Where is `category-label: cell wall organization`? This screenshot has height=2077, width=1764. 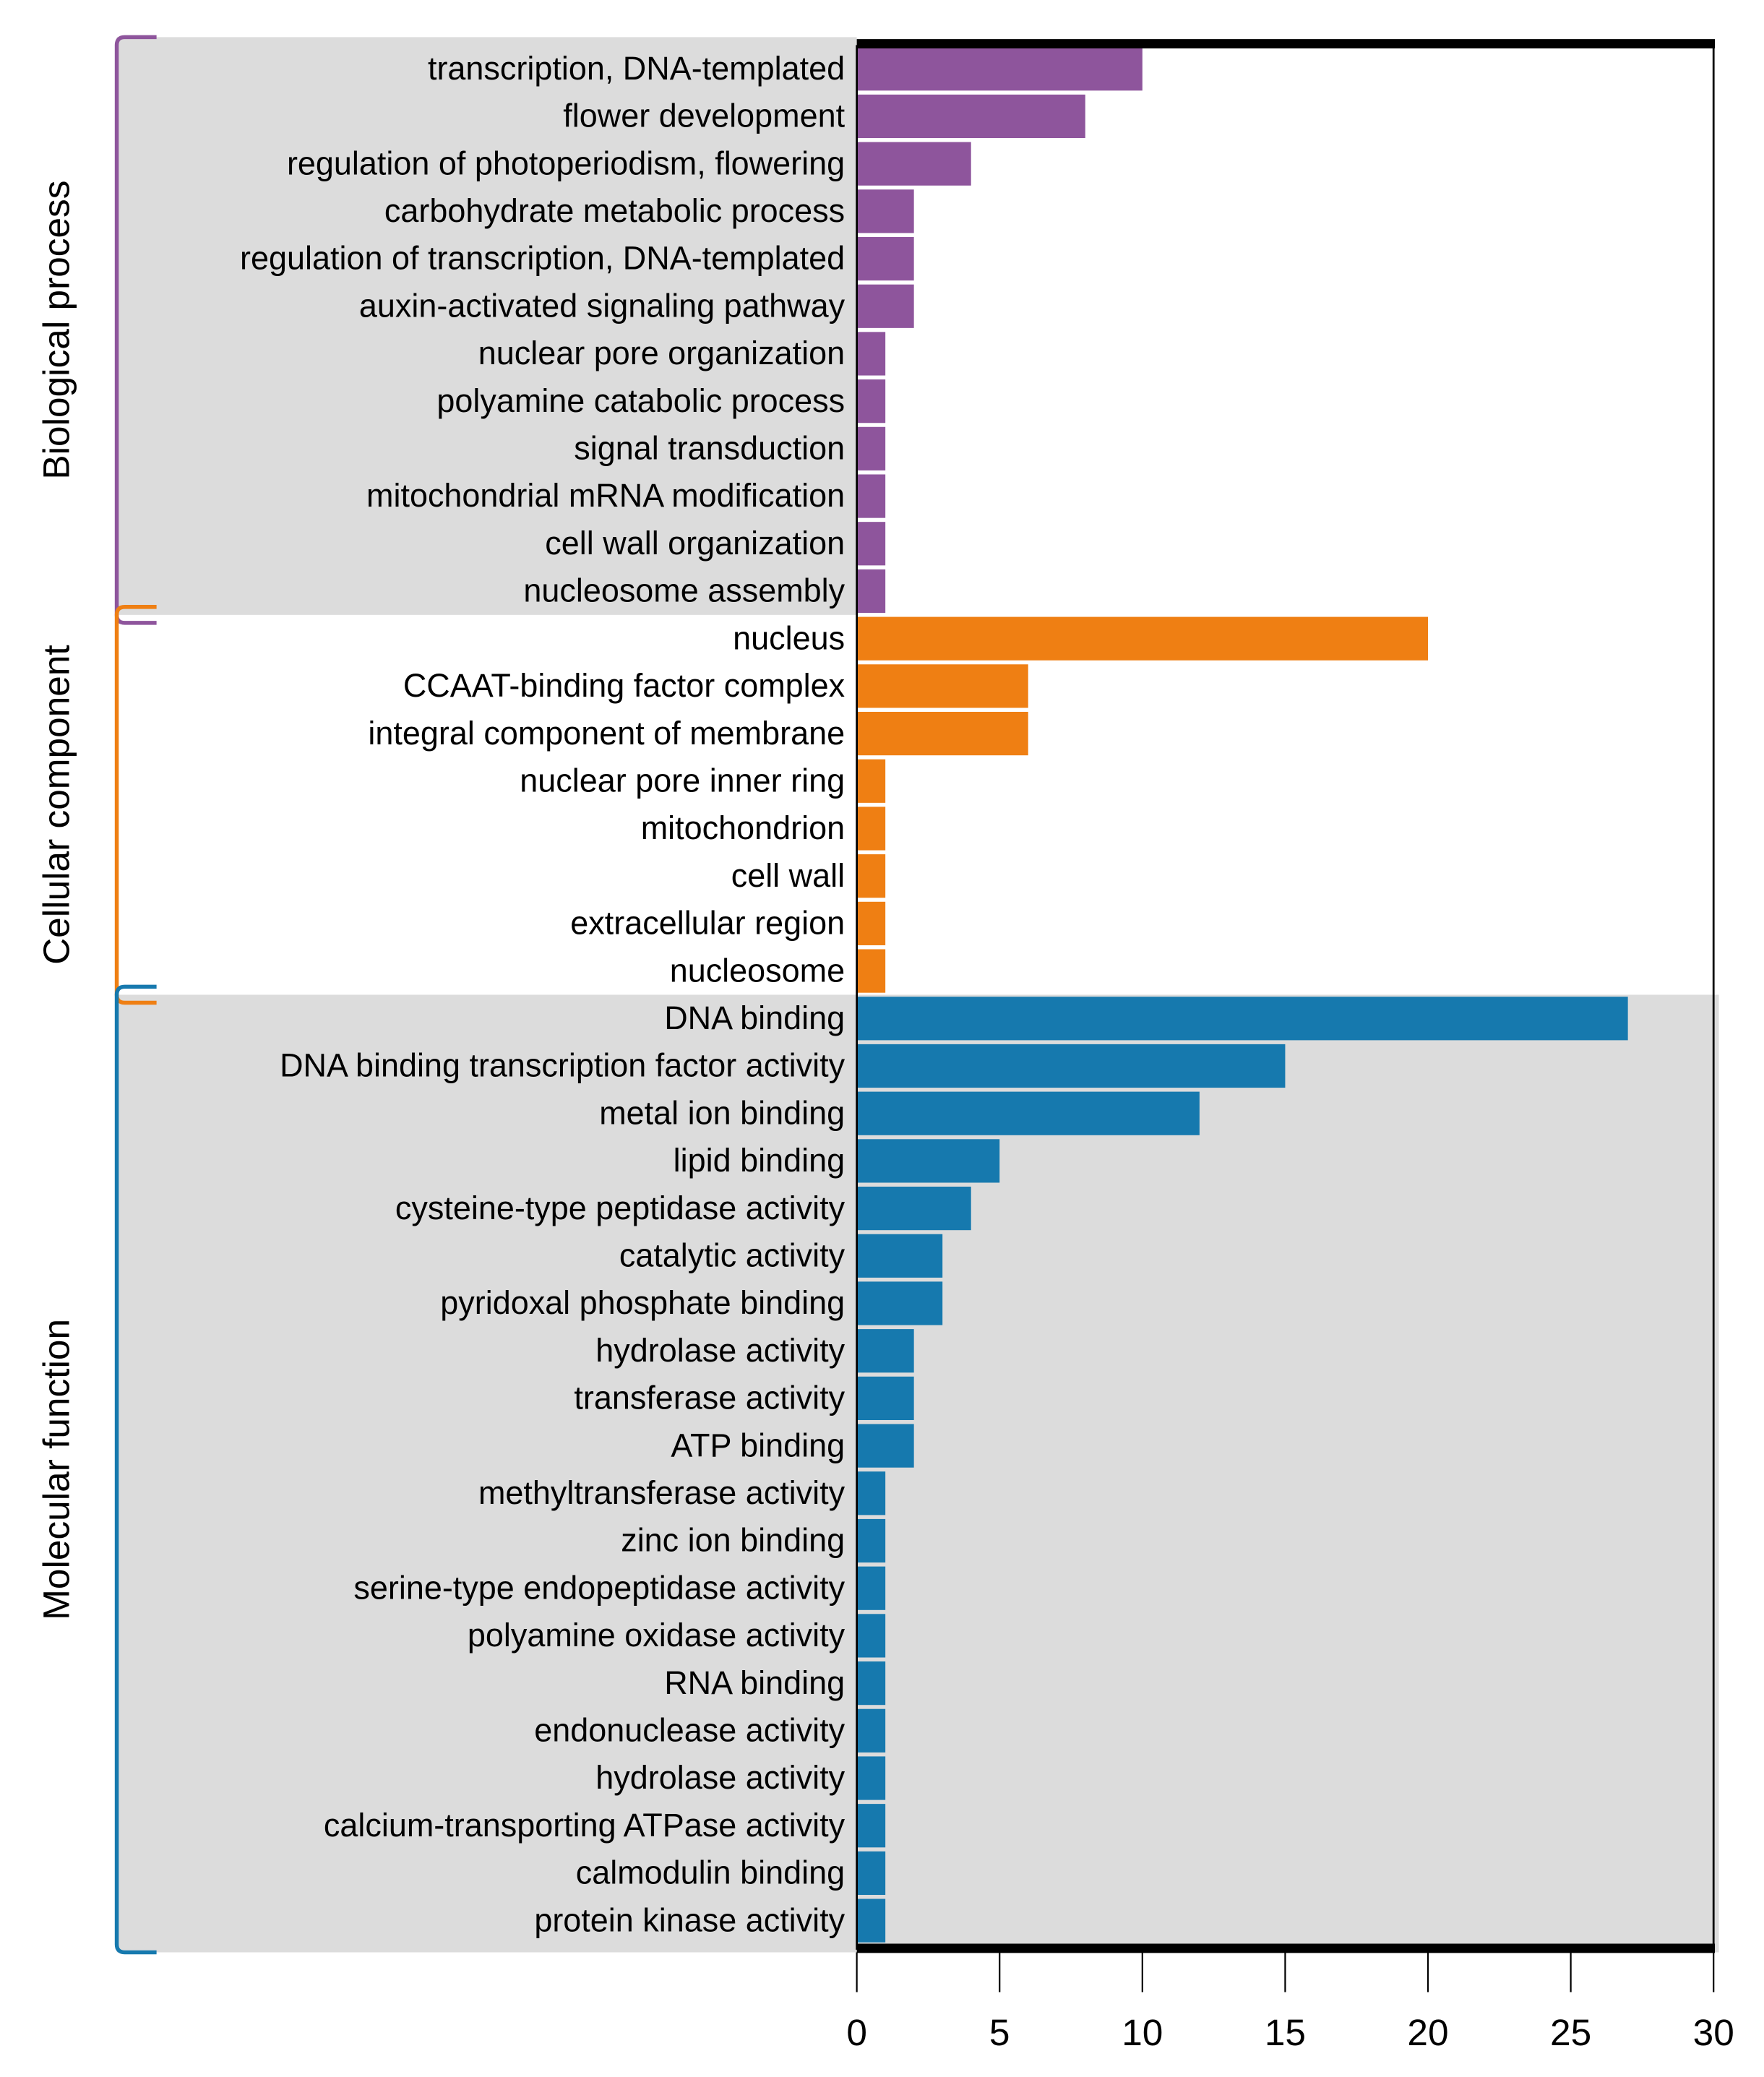
category-label: cell wall organization is located at coordinates (695, 543).